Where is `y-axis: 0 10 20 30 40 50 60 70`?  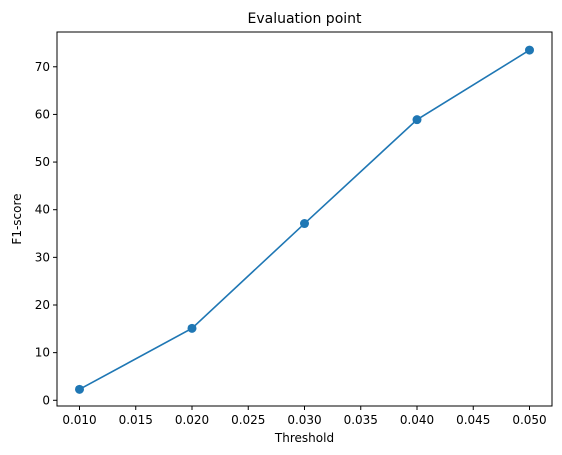
y-axis: 0 10 20 30 40 50 60 70 is located at coordinates (46, 233).